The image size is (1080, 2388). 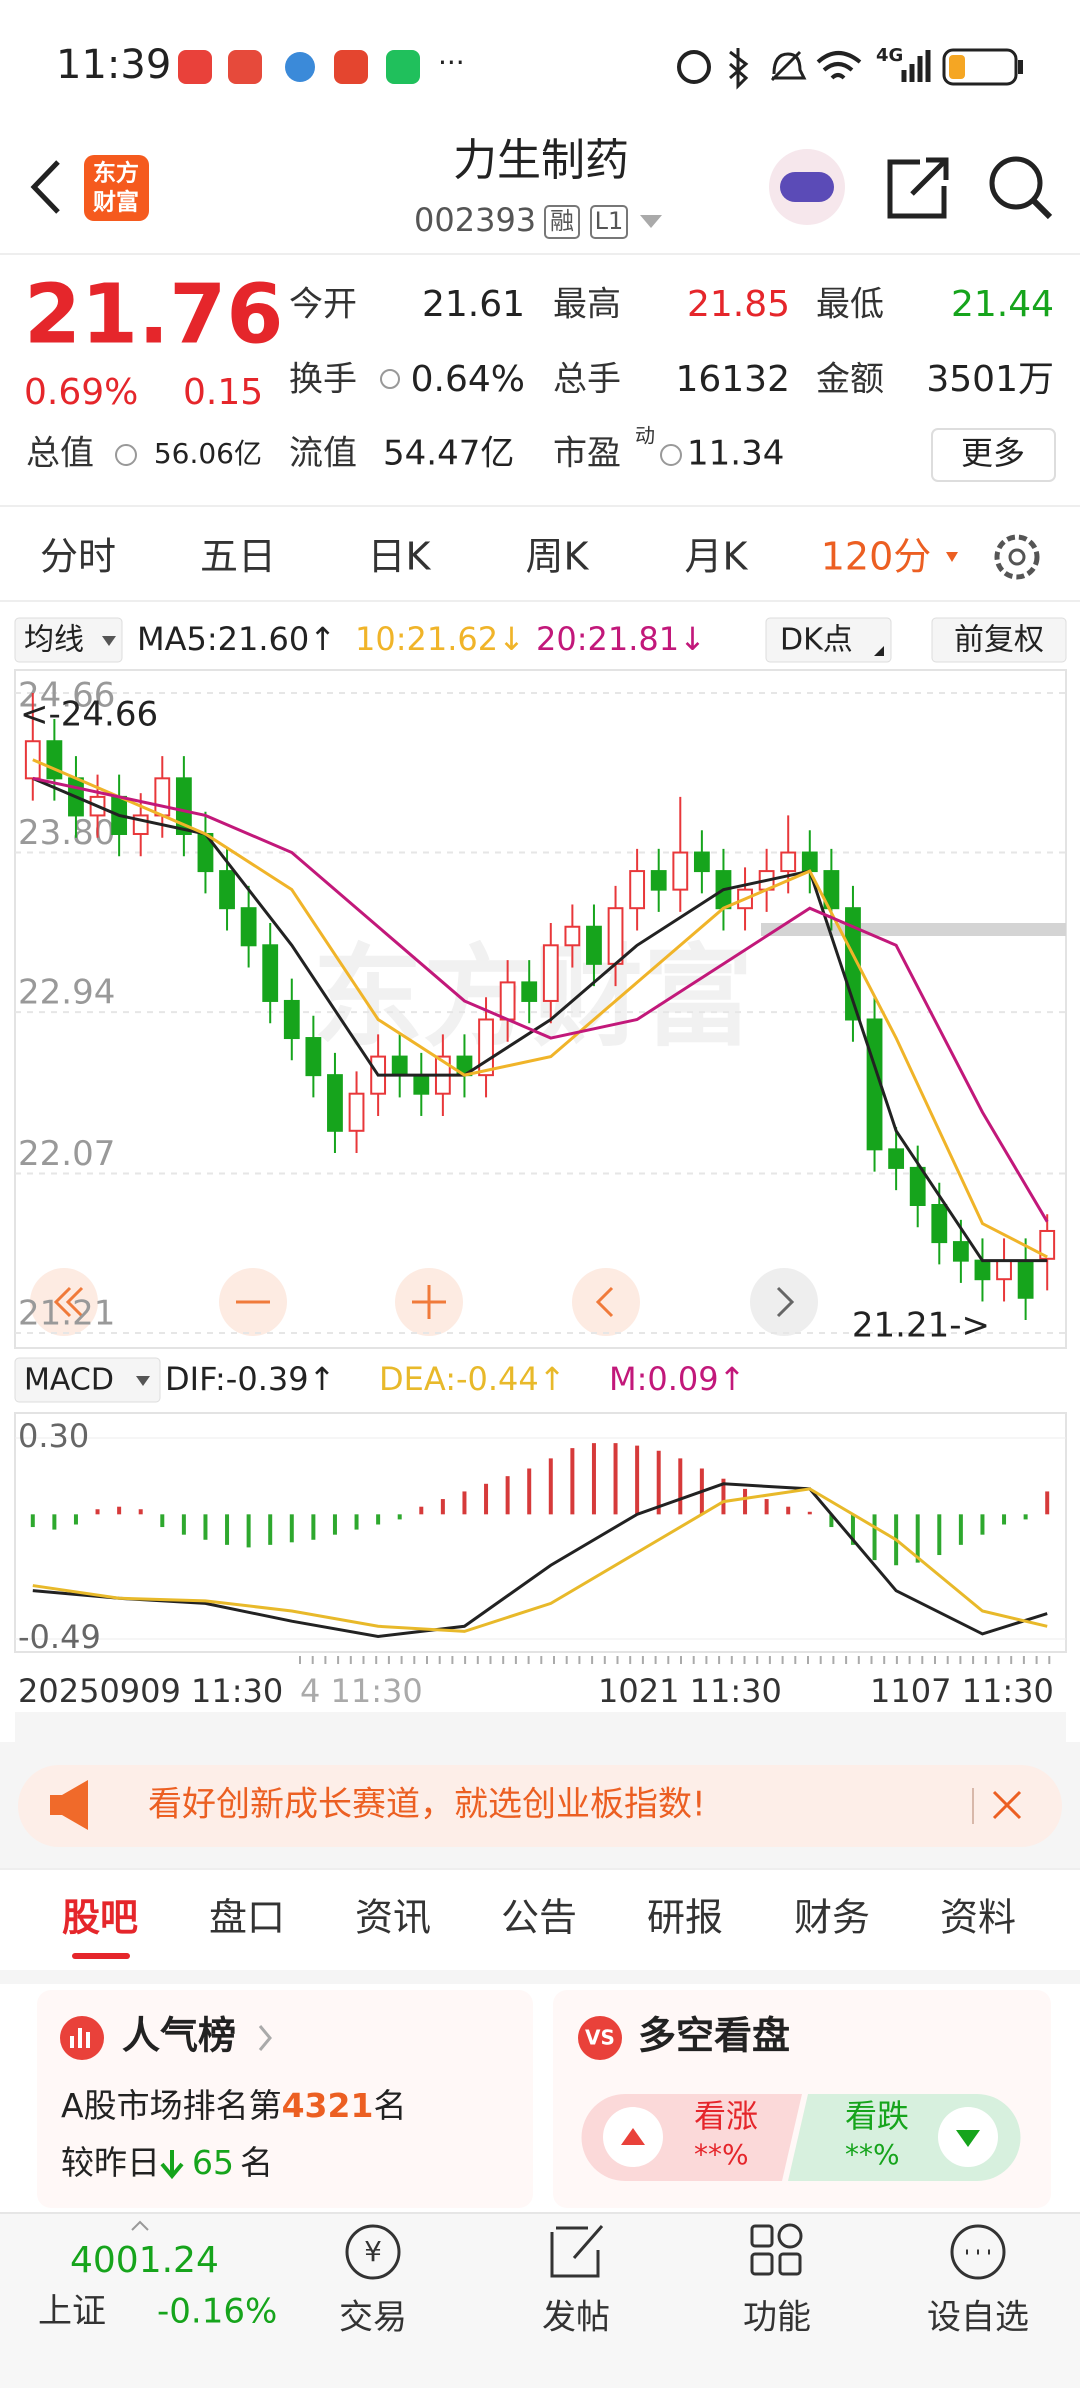 I want to click on high-marker: <-24.66, so click(x=89, y=715).